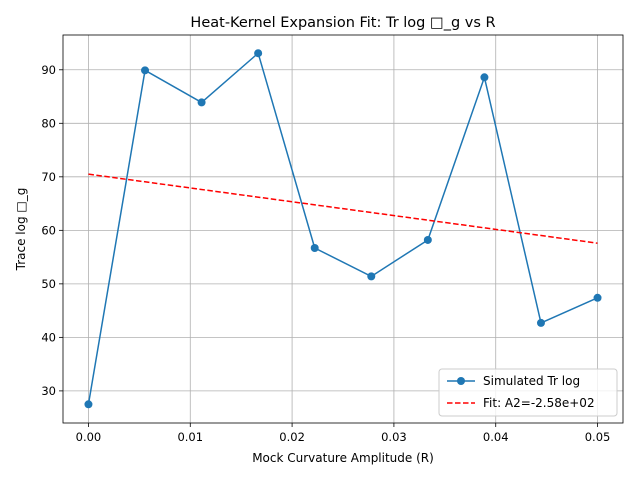  I want to click on x-tick-label: 0.01, so click(190, 437).